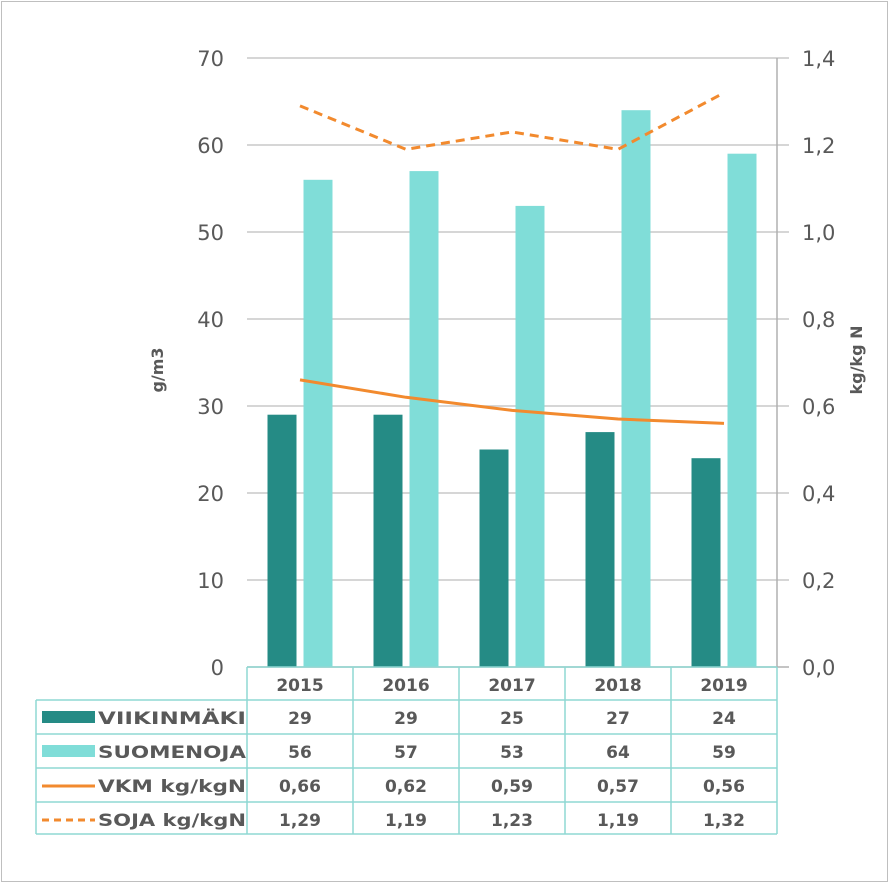 This screenshot has width=891, height=885. Describe the element at coordinates (818, 233) in the screenshot. I see `y2-tick-label: 1,0` at that location.